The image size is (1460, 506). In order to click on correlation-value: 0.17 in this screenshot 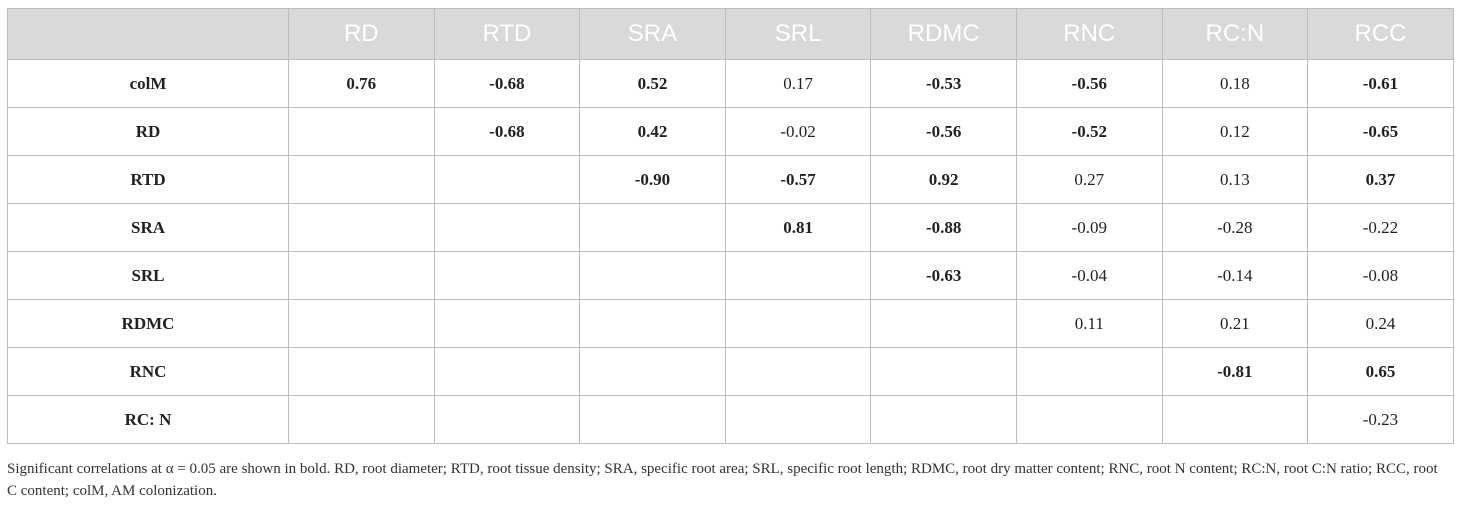, I will do `click(798, 83)`.